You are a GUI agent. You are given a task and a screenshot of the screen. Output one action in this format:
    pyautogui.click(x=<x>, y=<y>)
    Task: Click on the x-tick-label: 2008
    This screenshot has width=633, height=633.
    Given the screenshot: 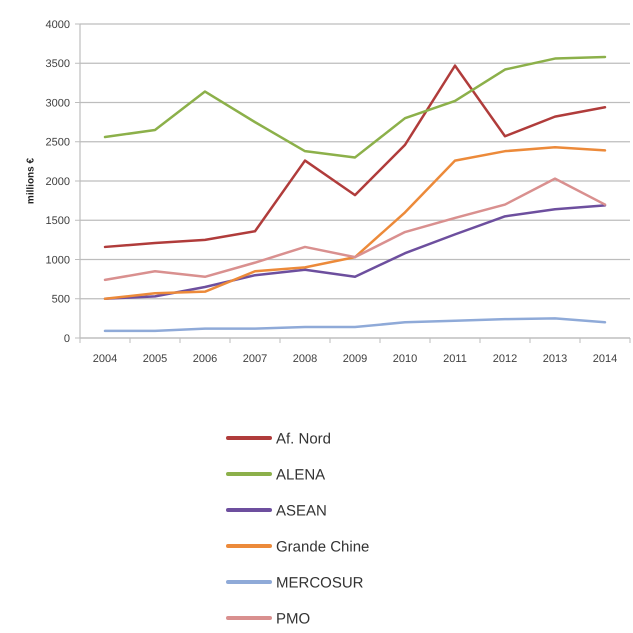 What is the action you would take?
    pyautogui.click(x=305, y=358)
    